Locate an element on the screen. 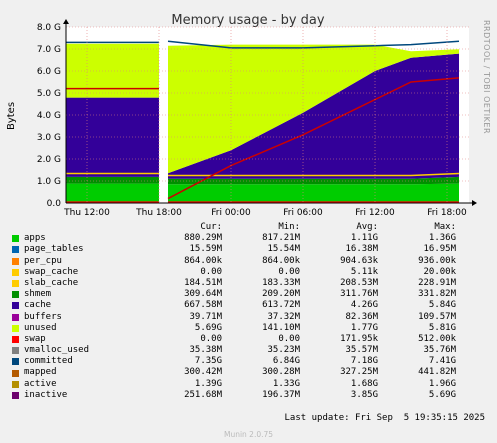 The height and width of the screenshot is (443, 497). area-unused-a is located at coordinates (112, 70).